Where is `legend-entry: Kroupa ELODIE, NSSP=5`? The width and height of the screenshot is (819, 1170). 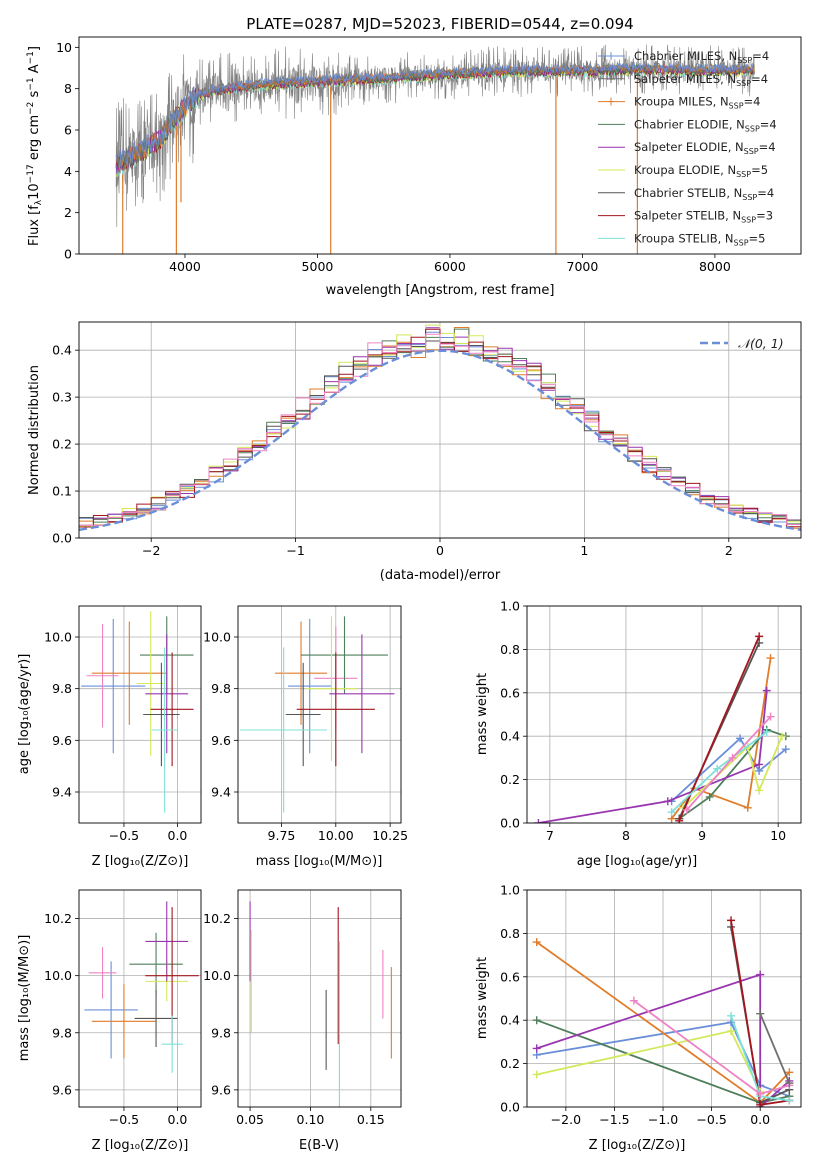
legend-entry: Kroupa ELODIE, NSSP=5 is located at coordinates (701, 171).